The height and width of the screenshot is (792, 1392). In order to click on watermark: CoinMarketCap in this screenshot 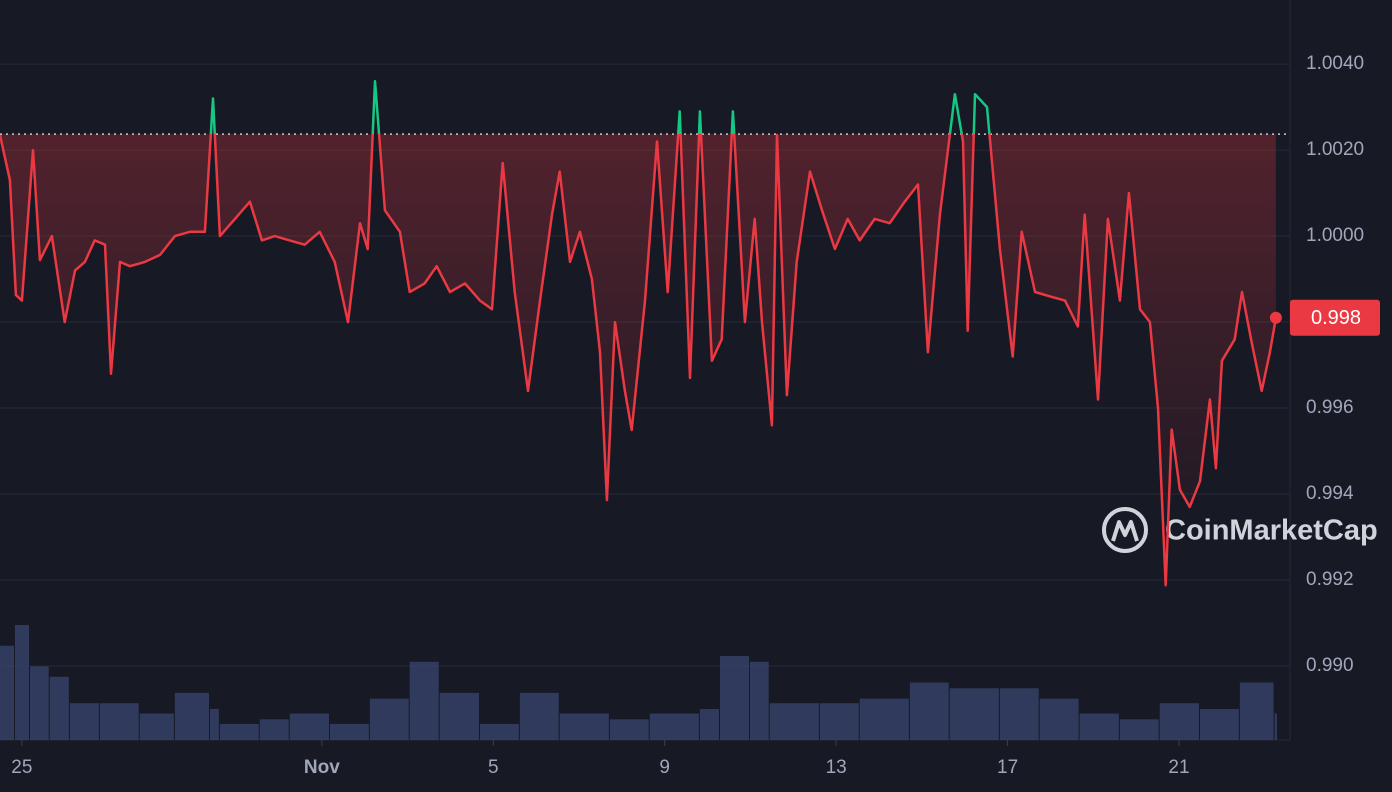, I will do `click(1240, 530)`.